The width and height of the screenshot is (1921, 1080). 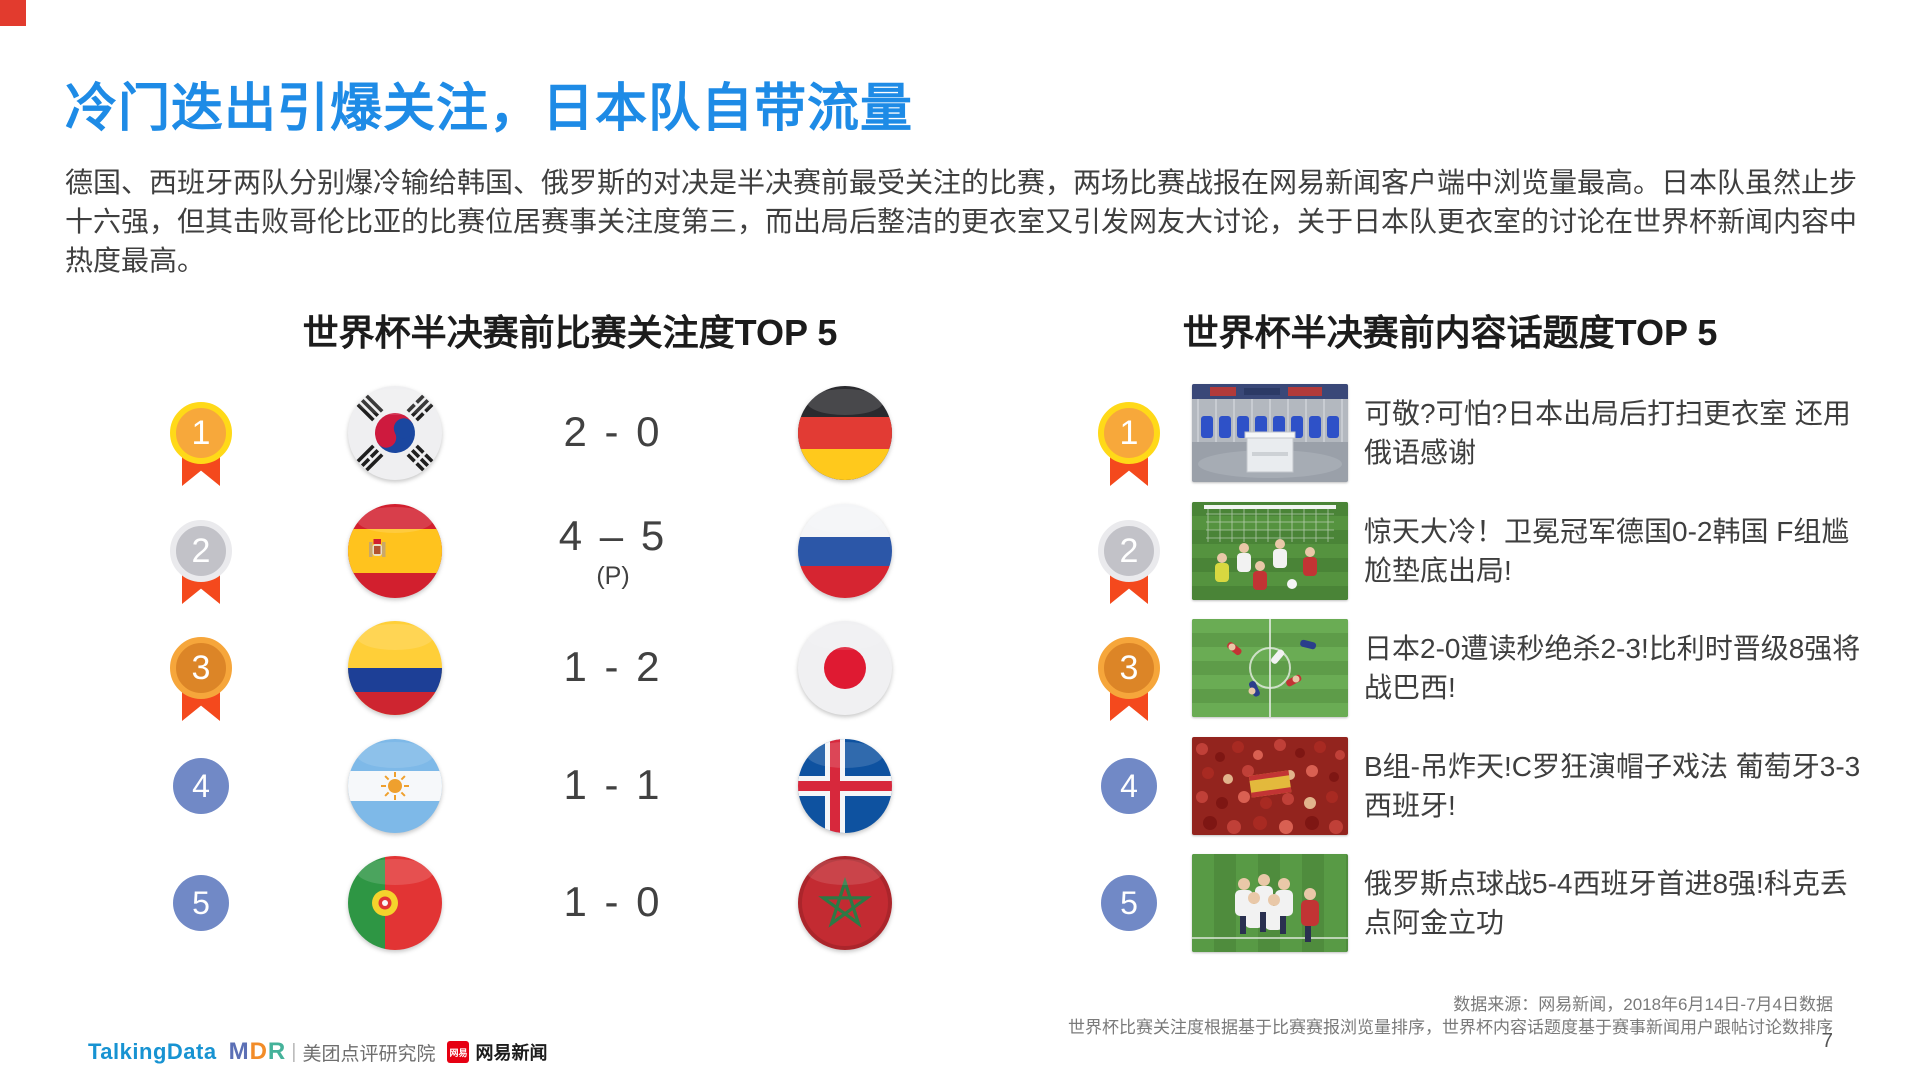 What do you see at coordinates (276, 1051) in the screenshot?
I see `mdr-letter-r: R` at bounding box center [276, 1051].